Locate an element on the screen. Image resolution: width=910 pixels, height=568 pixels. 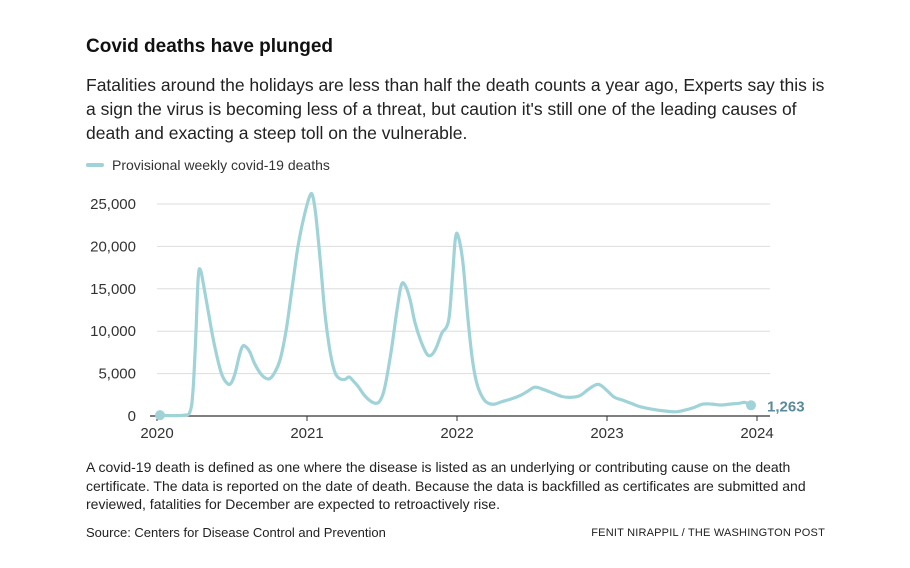
end-point-marker is located at coordinates (751, 405).